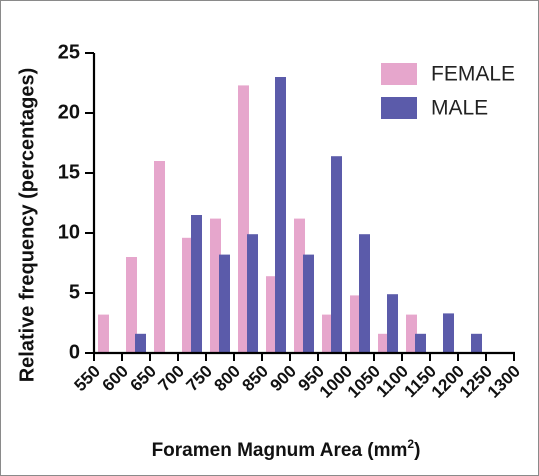 Image resolution: width=539 pixels, height=476 pixels. Describe the element at coordinates (69, 112) in the screenshot. I see `y-tick-label: 20` at that location.